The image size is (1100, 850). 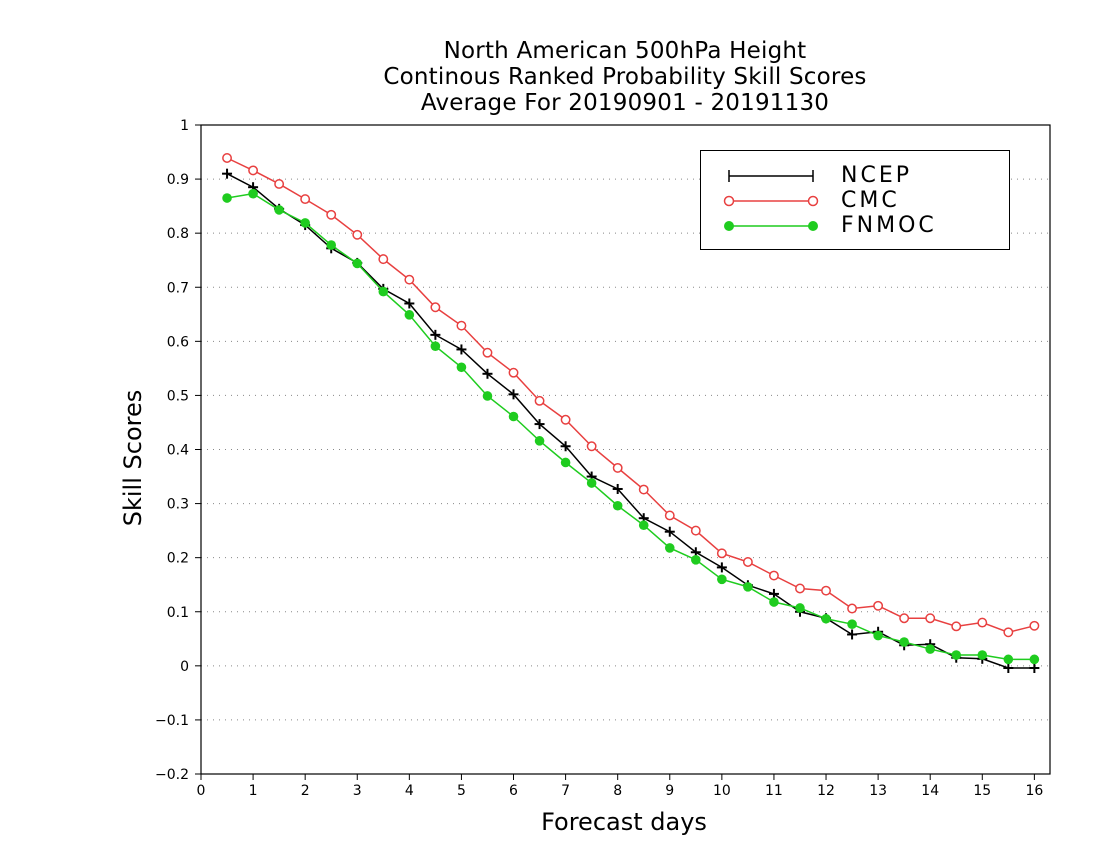 What do you see at coordinates (722, 791) in the screenshot?
I see `x-tick-label: 10` at bounding box center [722, 791].